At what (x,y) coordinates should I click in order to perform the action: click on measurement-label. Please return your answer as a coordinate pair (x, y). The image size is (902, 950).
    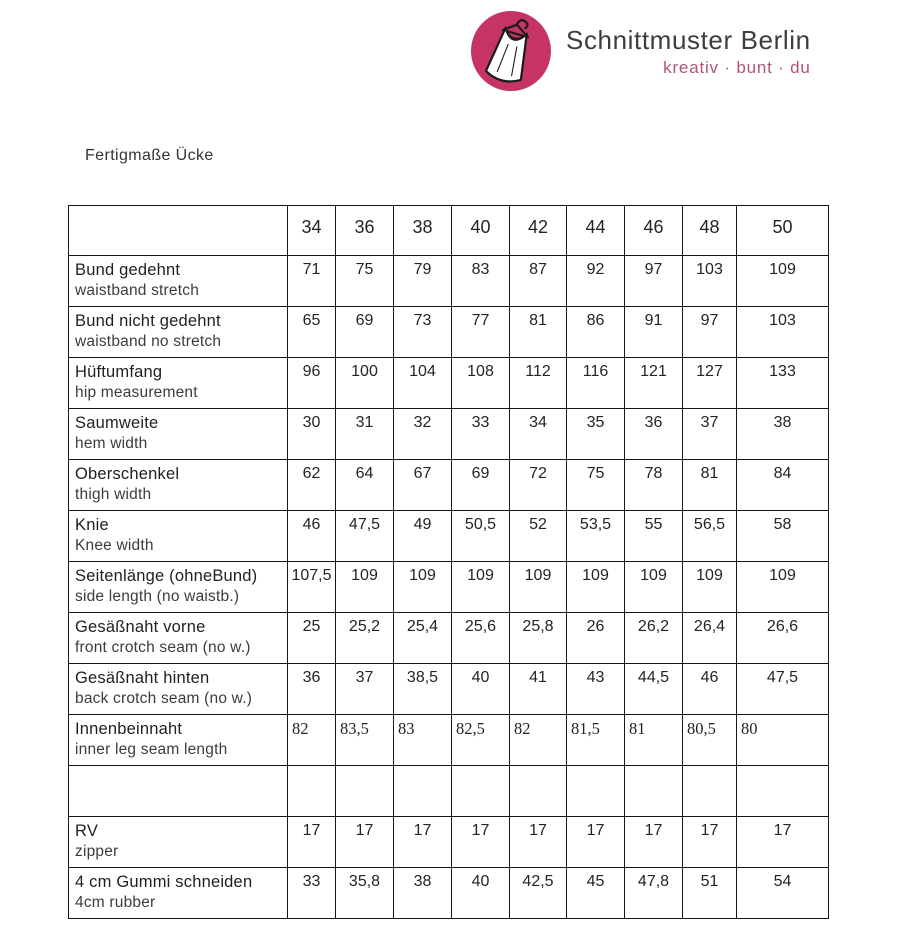
    Looking at the image, I should click on (178, 791).